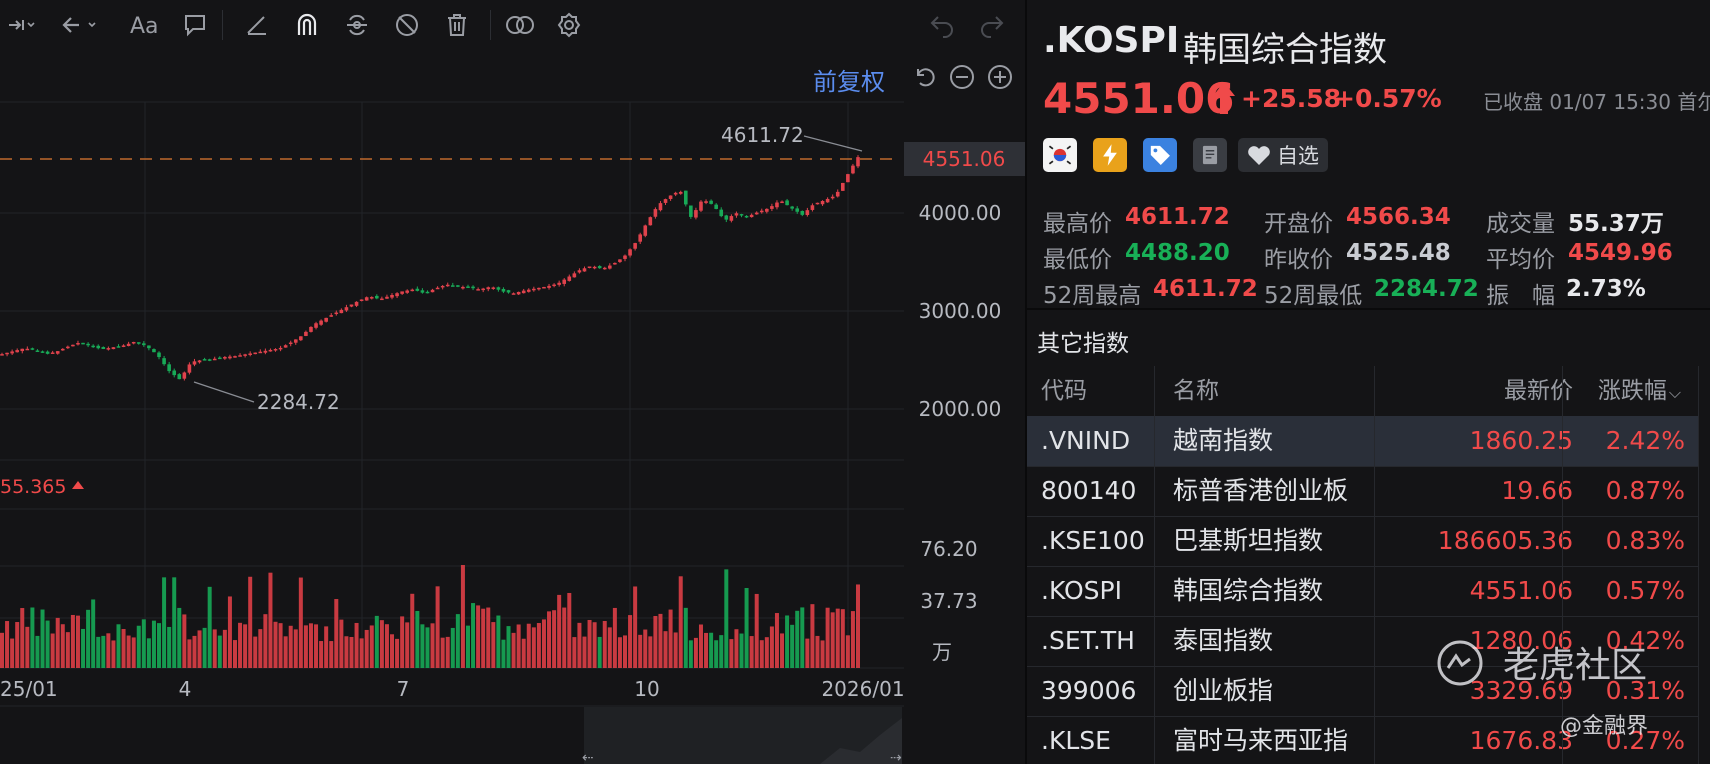 This screenshot has width=1710, height=764. What do you see at coordinates (1362, 441) in the screenshot?
I see `table-row: .VNIND 越南指数 1860.25 2.42%` at bounding box center [1362, 441].